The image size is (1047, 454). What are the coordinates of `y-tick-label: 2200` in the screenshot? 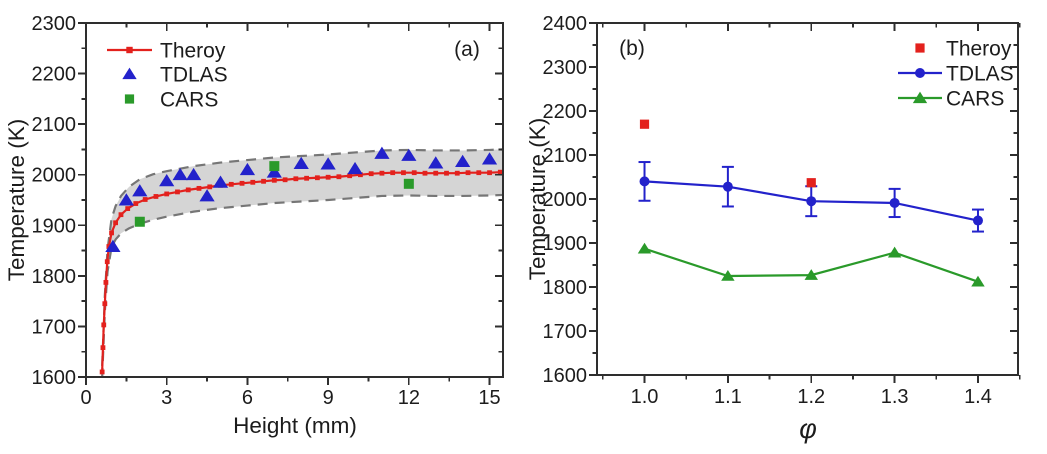 It's located at (54, 75).